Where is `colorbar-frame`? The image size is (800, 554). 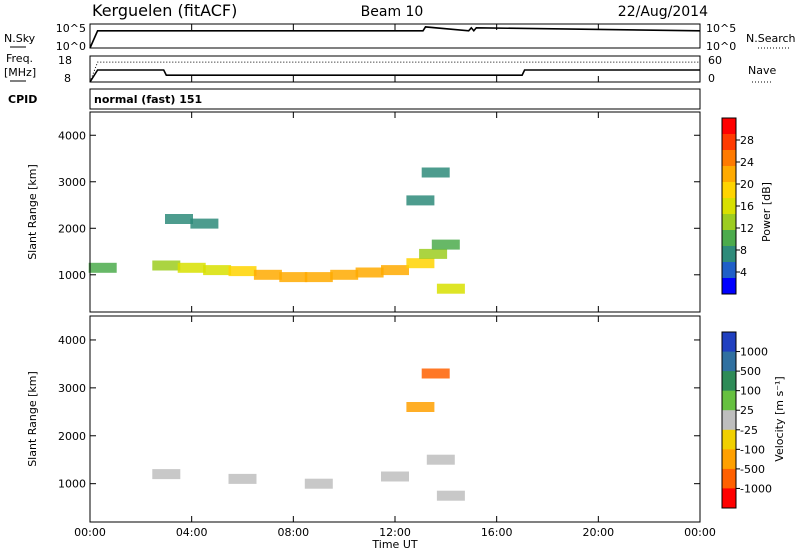
colorbar-frame is located at coordinates (729, 420).